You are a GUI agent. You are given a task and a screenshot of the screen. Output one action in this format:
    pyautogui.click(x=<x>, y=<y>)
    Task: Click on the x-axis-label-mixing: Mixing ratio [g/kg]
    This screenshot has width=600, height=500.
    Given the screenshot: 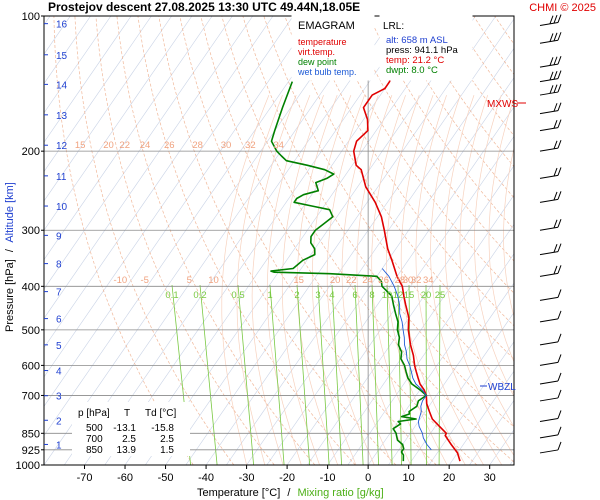 What is the action you would take?
    pyautogui.click(x=340, y=493)
    